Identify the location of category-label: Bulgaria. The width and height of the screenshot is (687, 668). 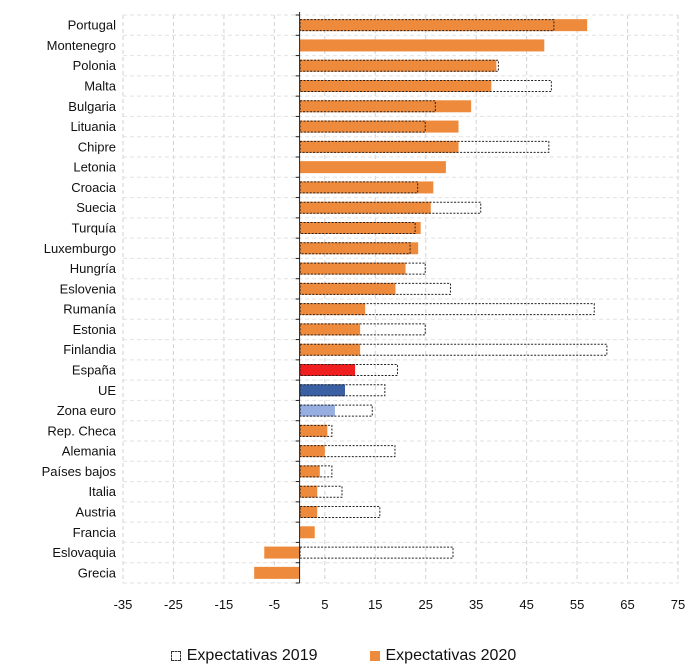
(92, 106).